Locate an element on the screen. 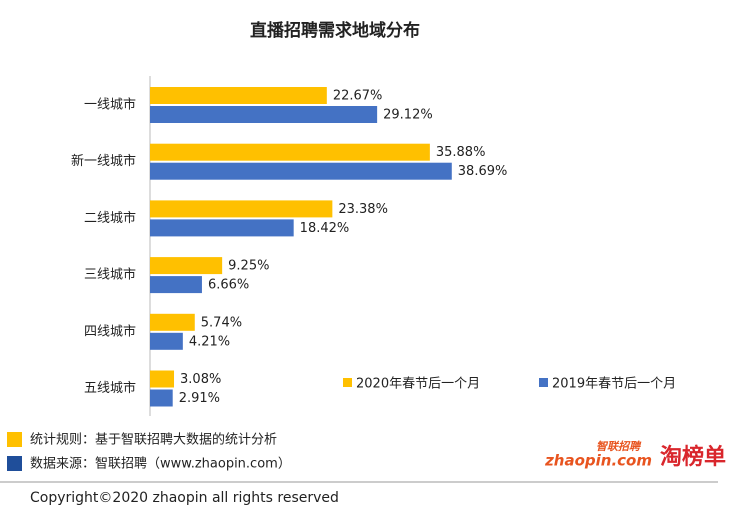  chart-title: 直播招聘需求地域分布 is located at coordinates (335, 30).